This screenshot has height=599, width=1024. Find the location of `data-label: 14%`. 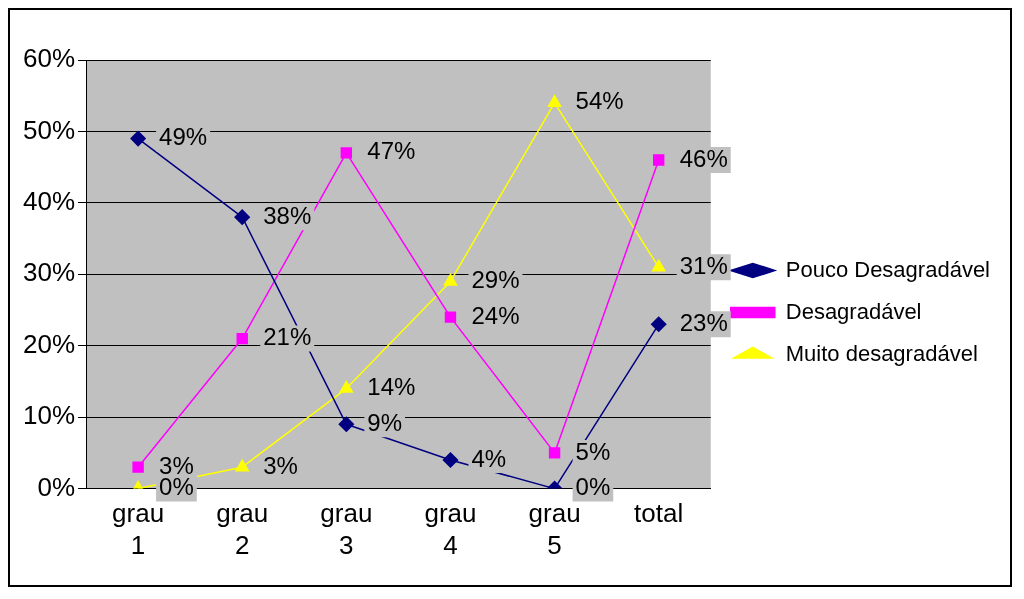

data-label: 14% is located at coordinates (391, 387).